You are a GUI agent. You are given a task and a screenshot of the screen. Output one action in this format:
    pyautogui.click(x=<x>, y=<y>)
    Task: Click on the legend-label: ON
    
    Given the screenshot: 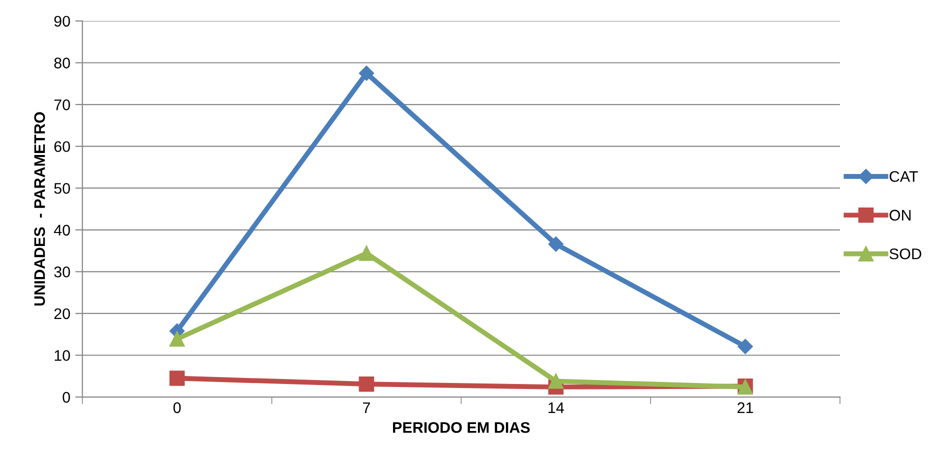 What is the action you would take?
    pyautogui.click(x=900, y=215)
    